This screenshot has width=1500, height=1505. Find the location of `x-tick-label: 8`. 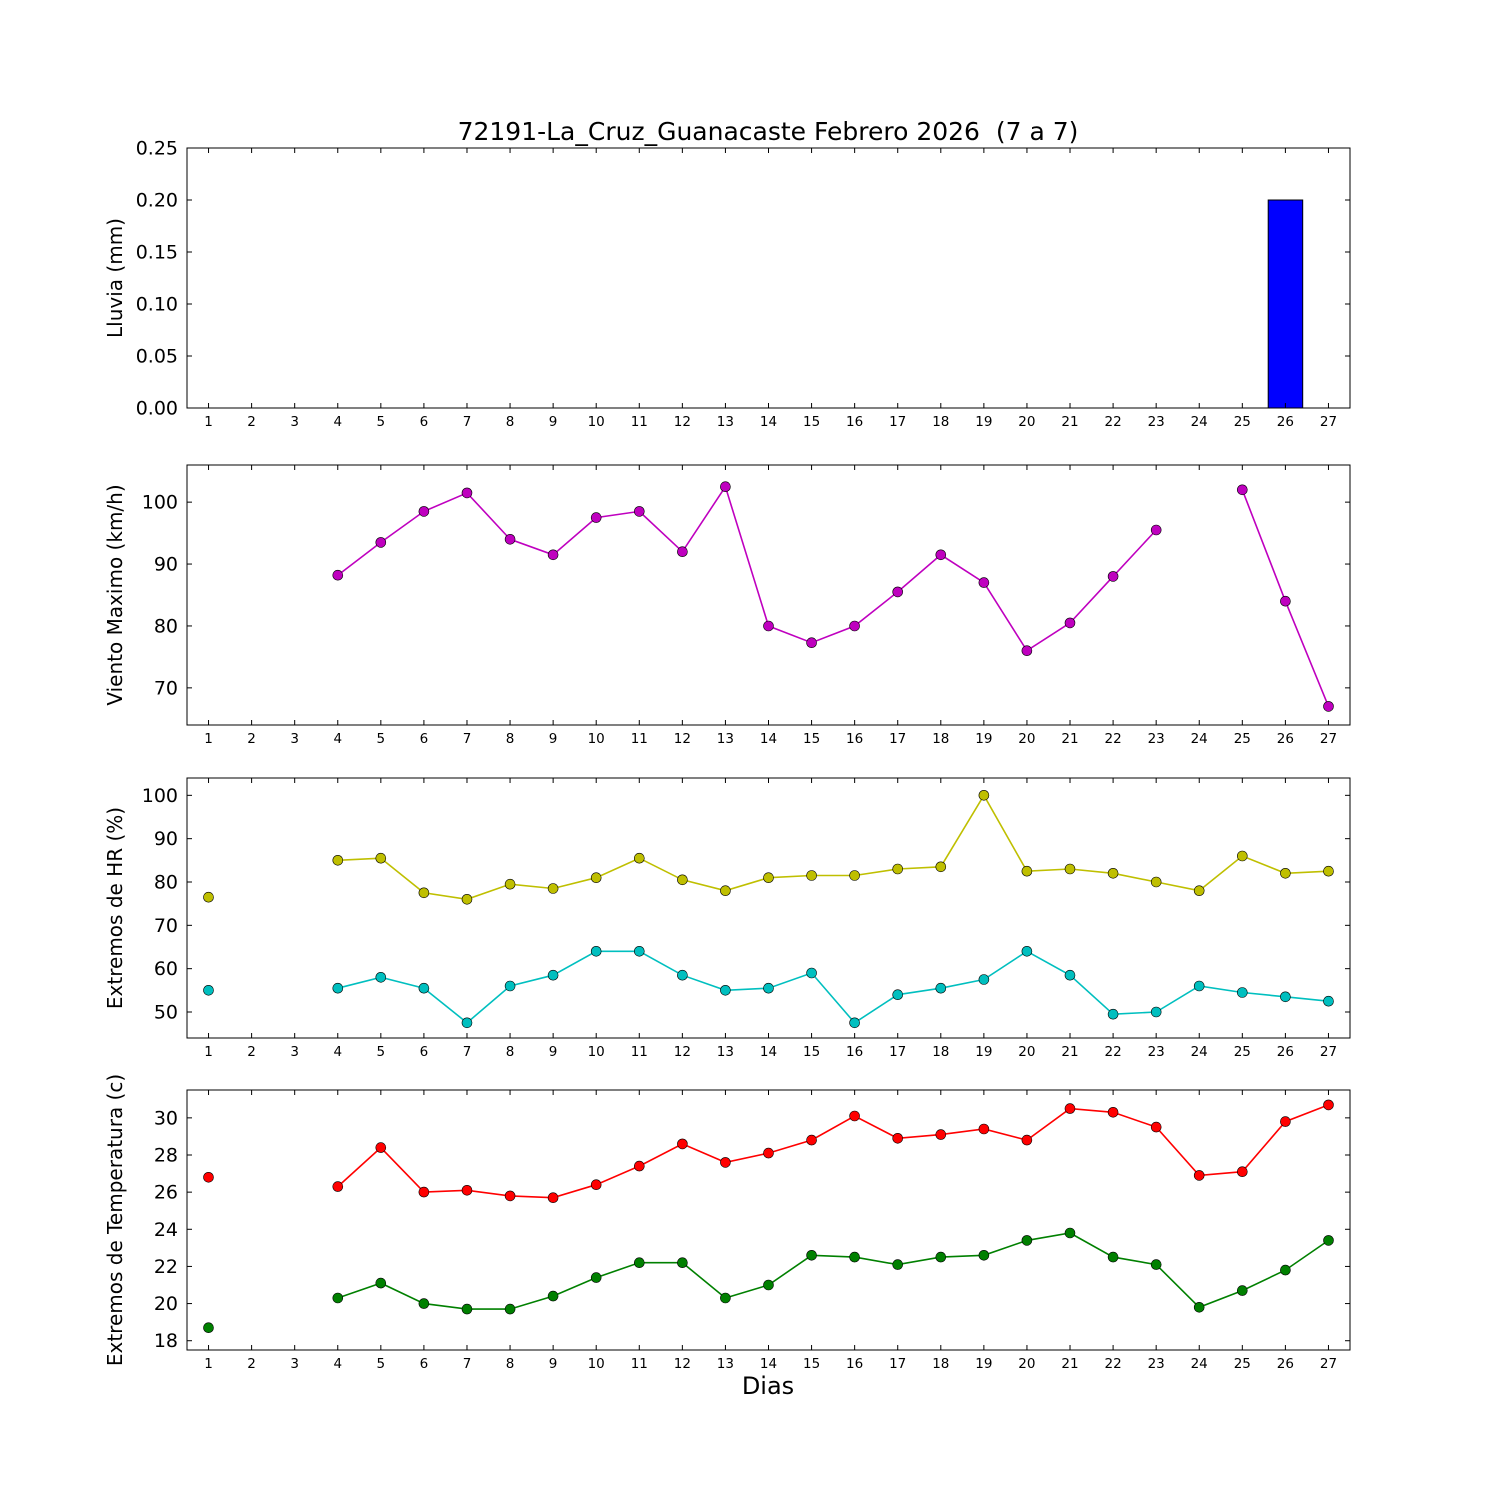

x-tick-label: 8 is located at coordinates (510, 1052).